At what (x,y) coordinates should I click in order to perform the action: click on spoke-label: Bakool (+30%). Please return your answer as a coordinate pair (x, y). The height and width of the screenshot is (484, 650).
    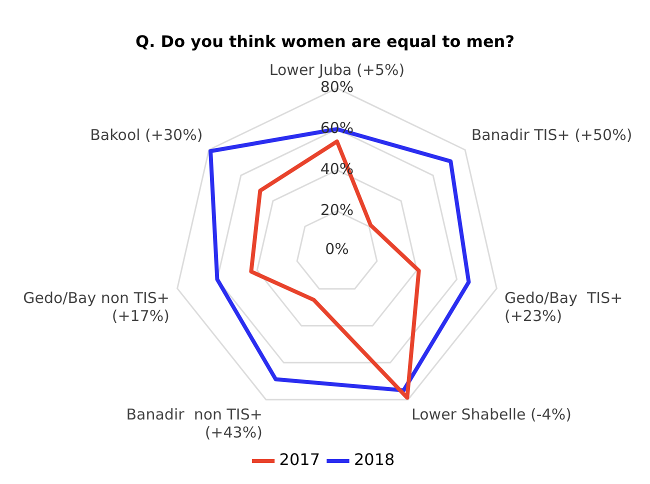
    Looking at the image, I should click on (146, 135).